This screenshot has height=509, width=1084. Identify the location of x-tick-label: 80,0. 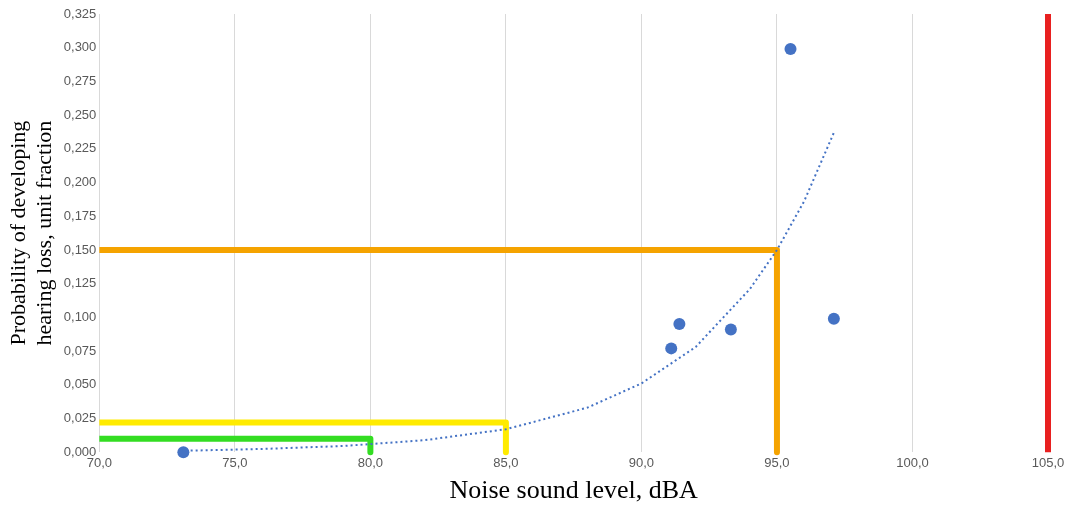
(370, 462).